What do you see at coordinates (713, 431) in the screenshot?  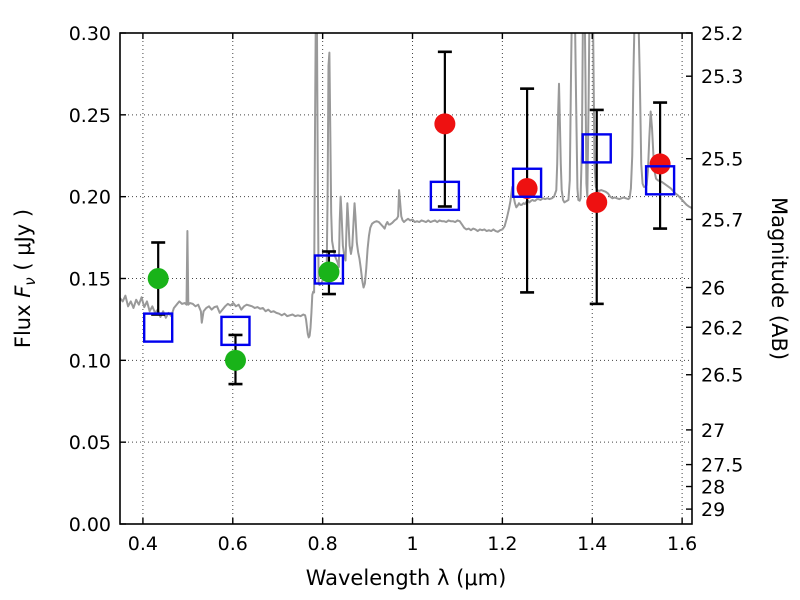 I see `ytick-right-label: 27` at bounding box center [713, 431].